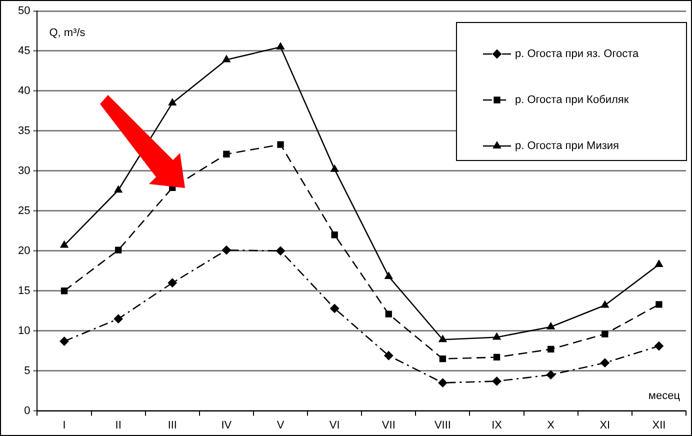 Image resolution: width=692 pixels, height=436 pixels. I want to click on y-tick-label: 50, so click(24, 11).